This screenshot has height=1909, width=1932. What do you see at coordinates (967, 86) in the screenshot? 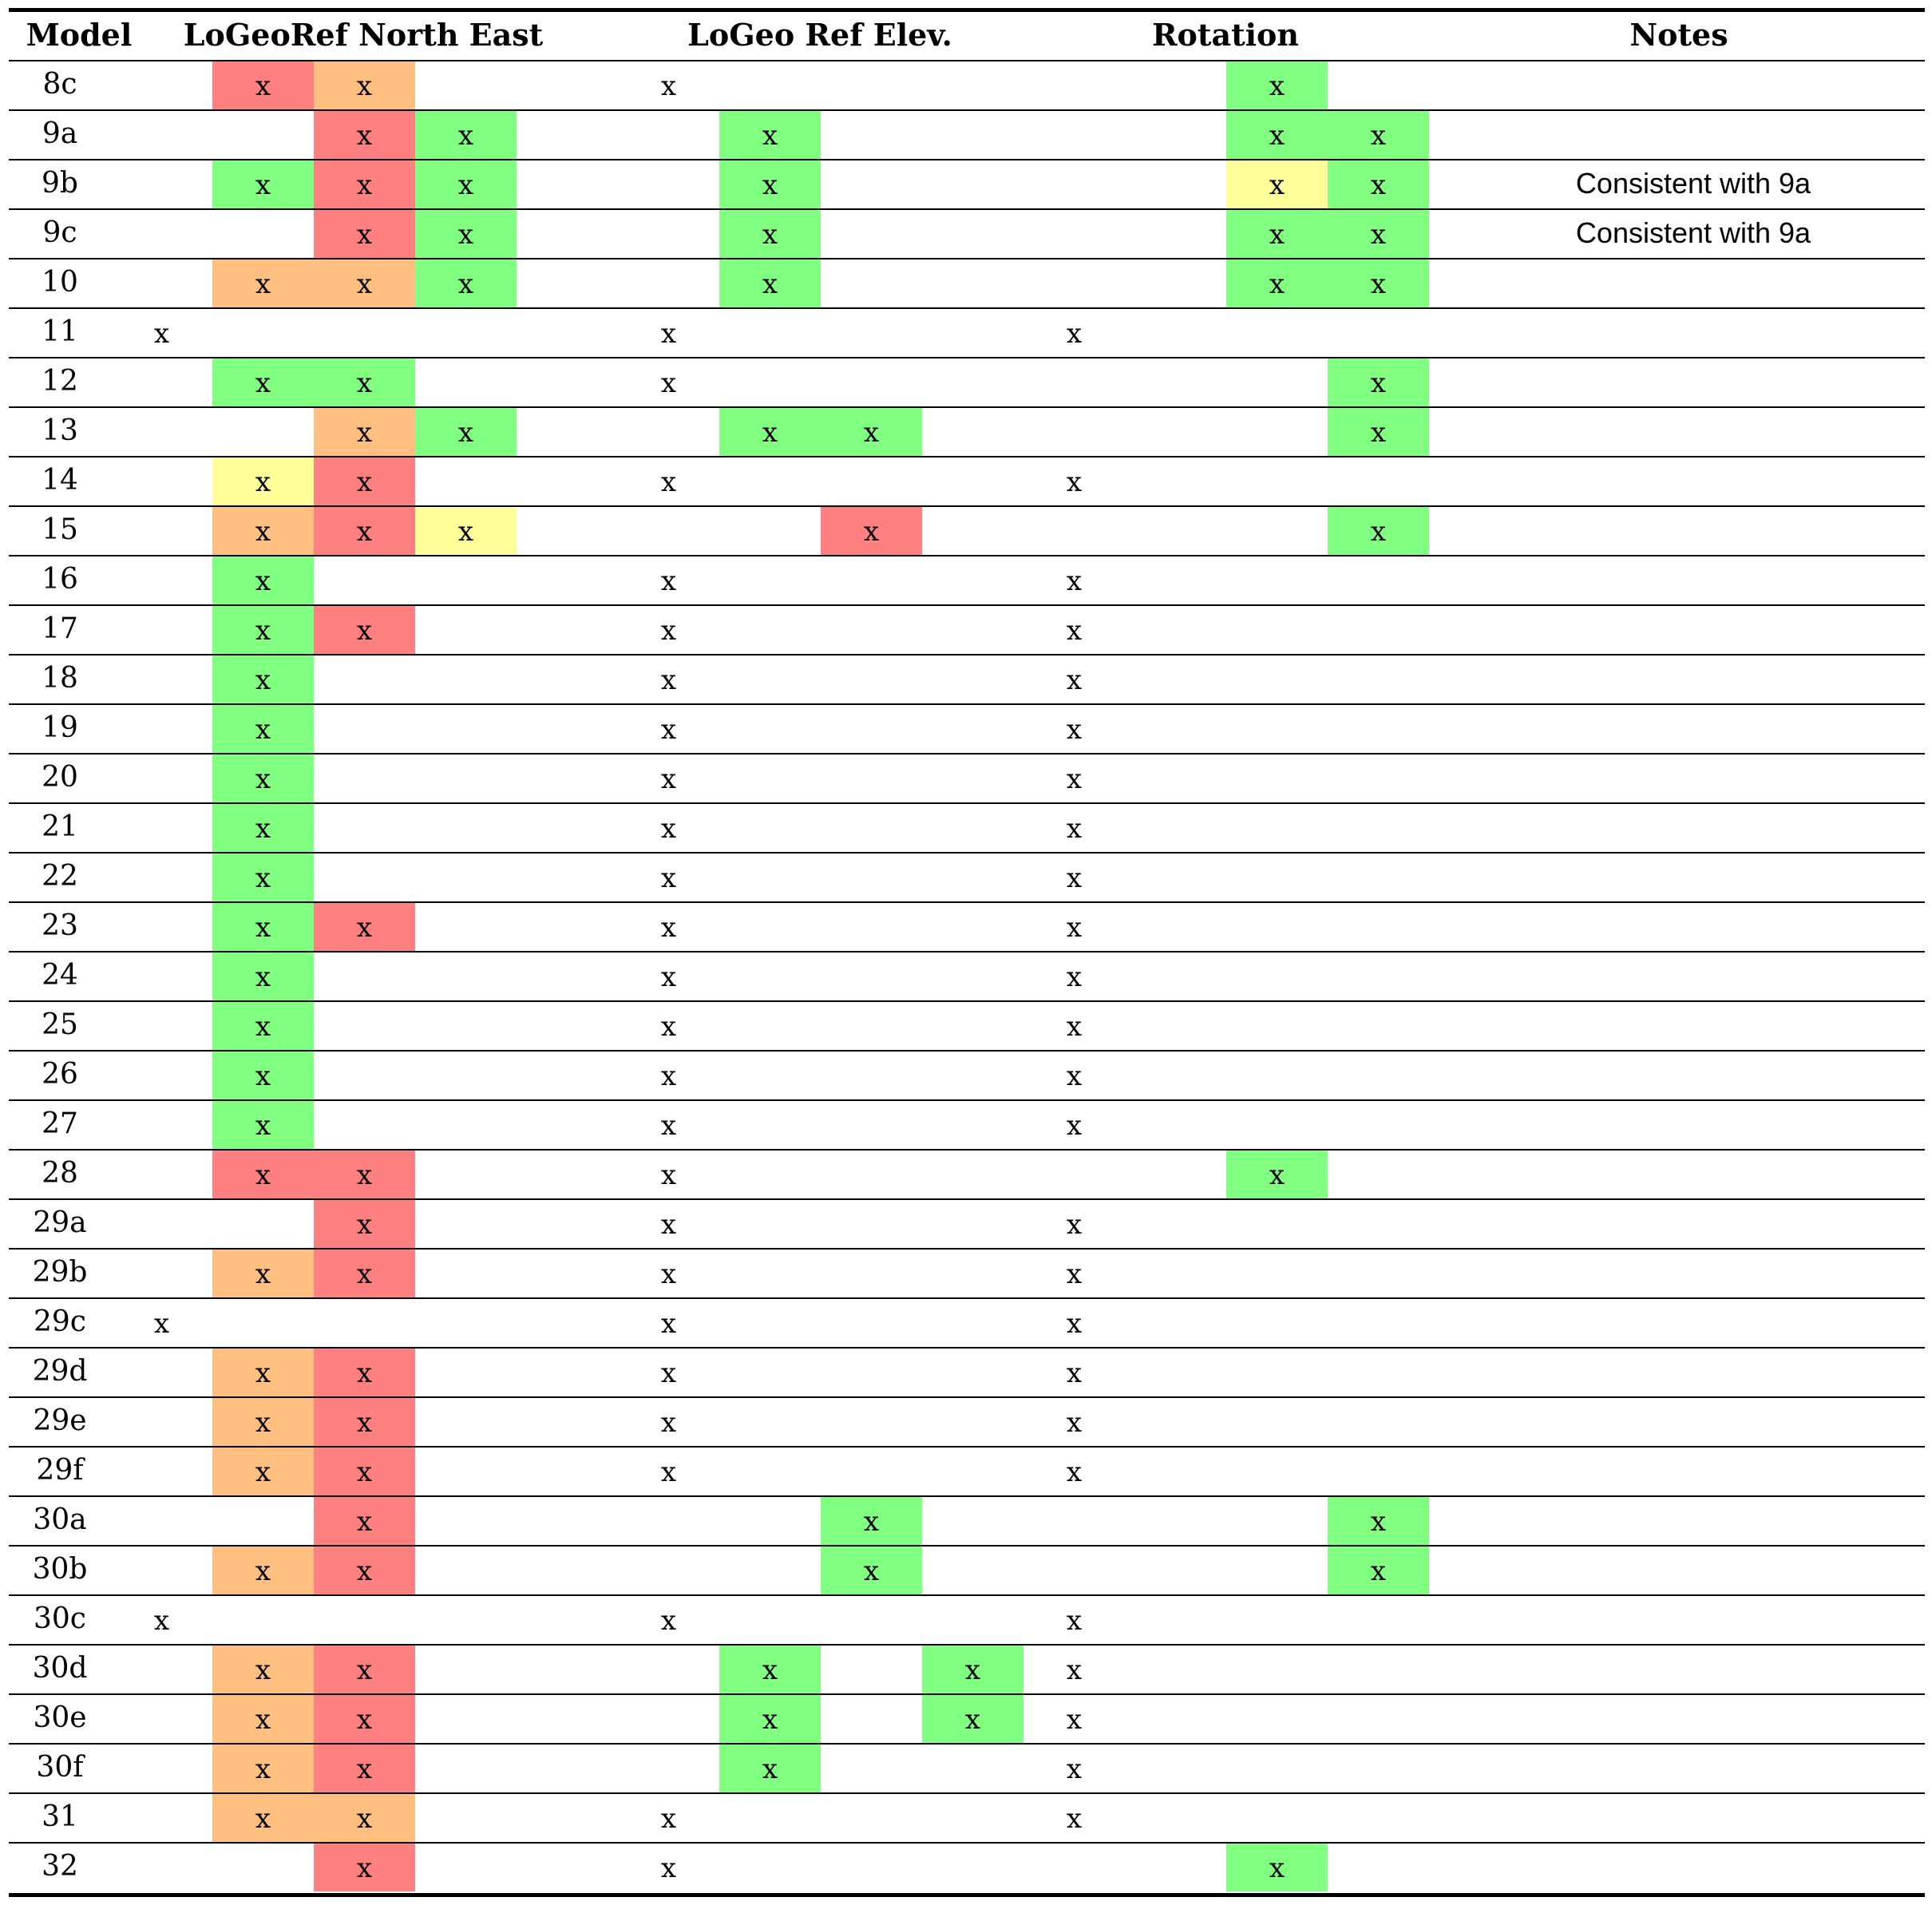
I see `table-row: 8c x x x x` at bounding box center [967, 86].